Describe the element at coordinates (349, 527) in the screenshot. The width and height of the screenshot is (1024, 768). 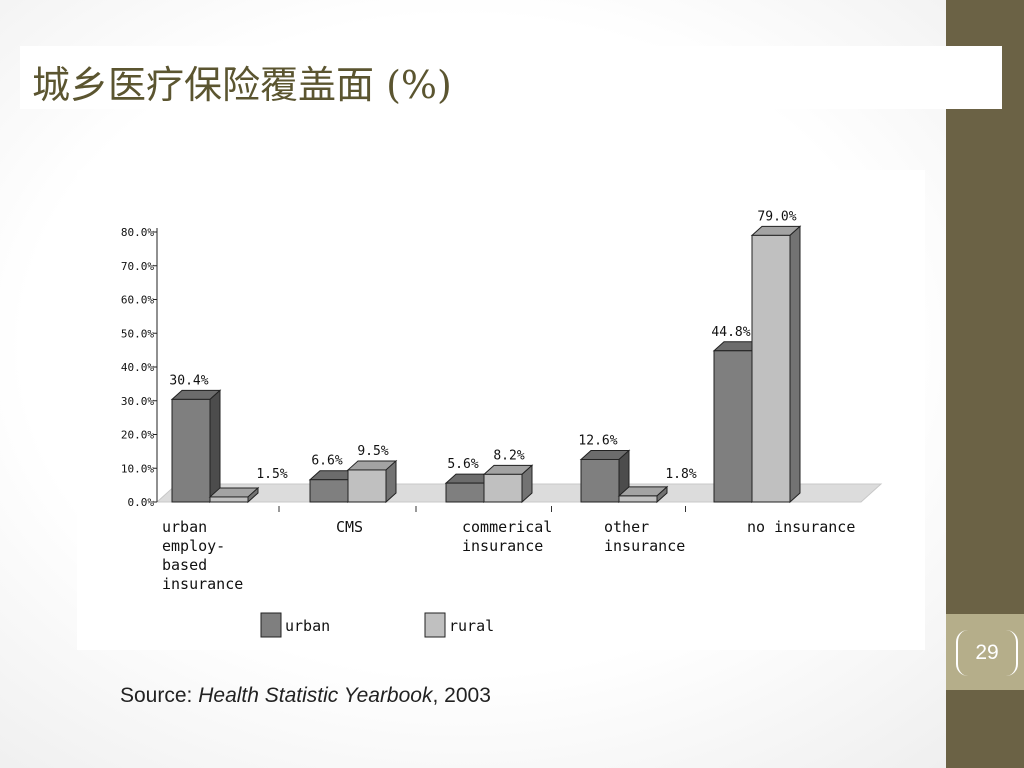
I see `x-category-label: CMS` at that location.